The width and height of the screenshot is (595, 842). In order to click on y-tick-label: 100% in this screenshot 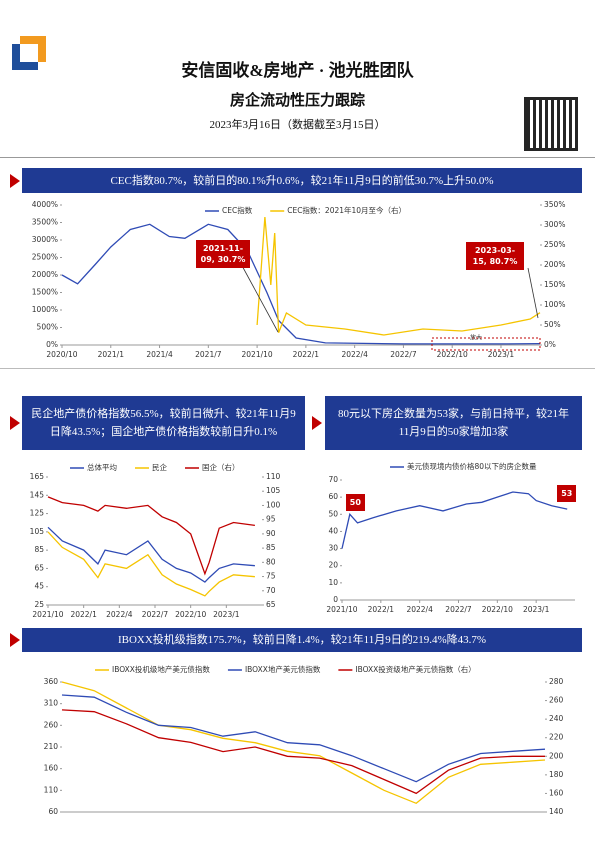, I will do `click(554, 304)`.